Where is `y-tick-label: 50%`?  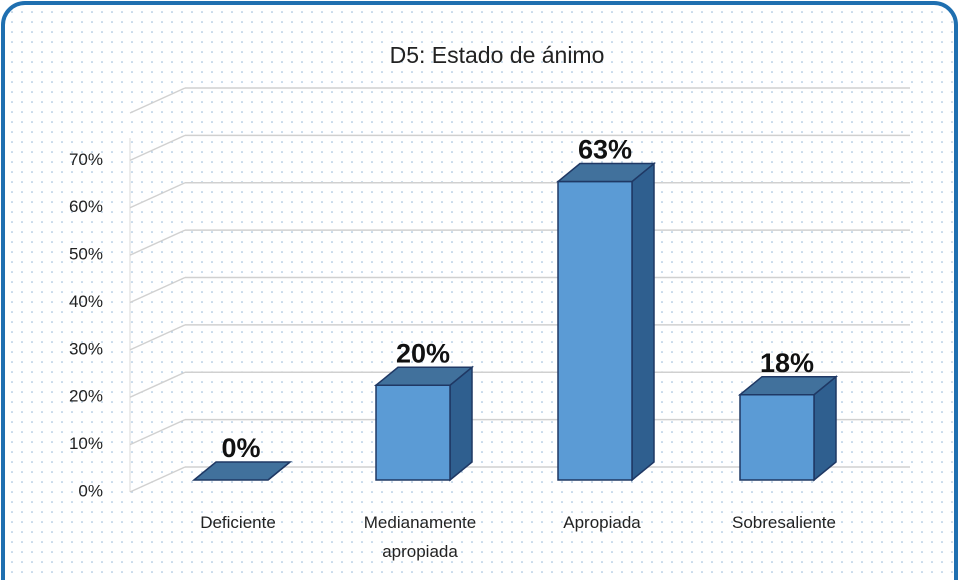 y-tick-label: 50% is located at coordinates (86, 254).